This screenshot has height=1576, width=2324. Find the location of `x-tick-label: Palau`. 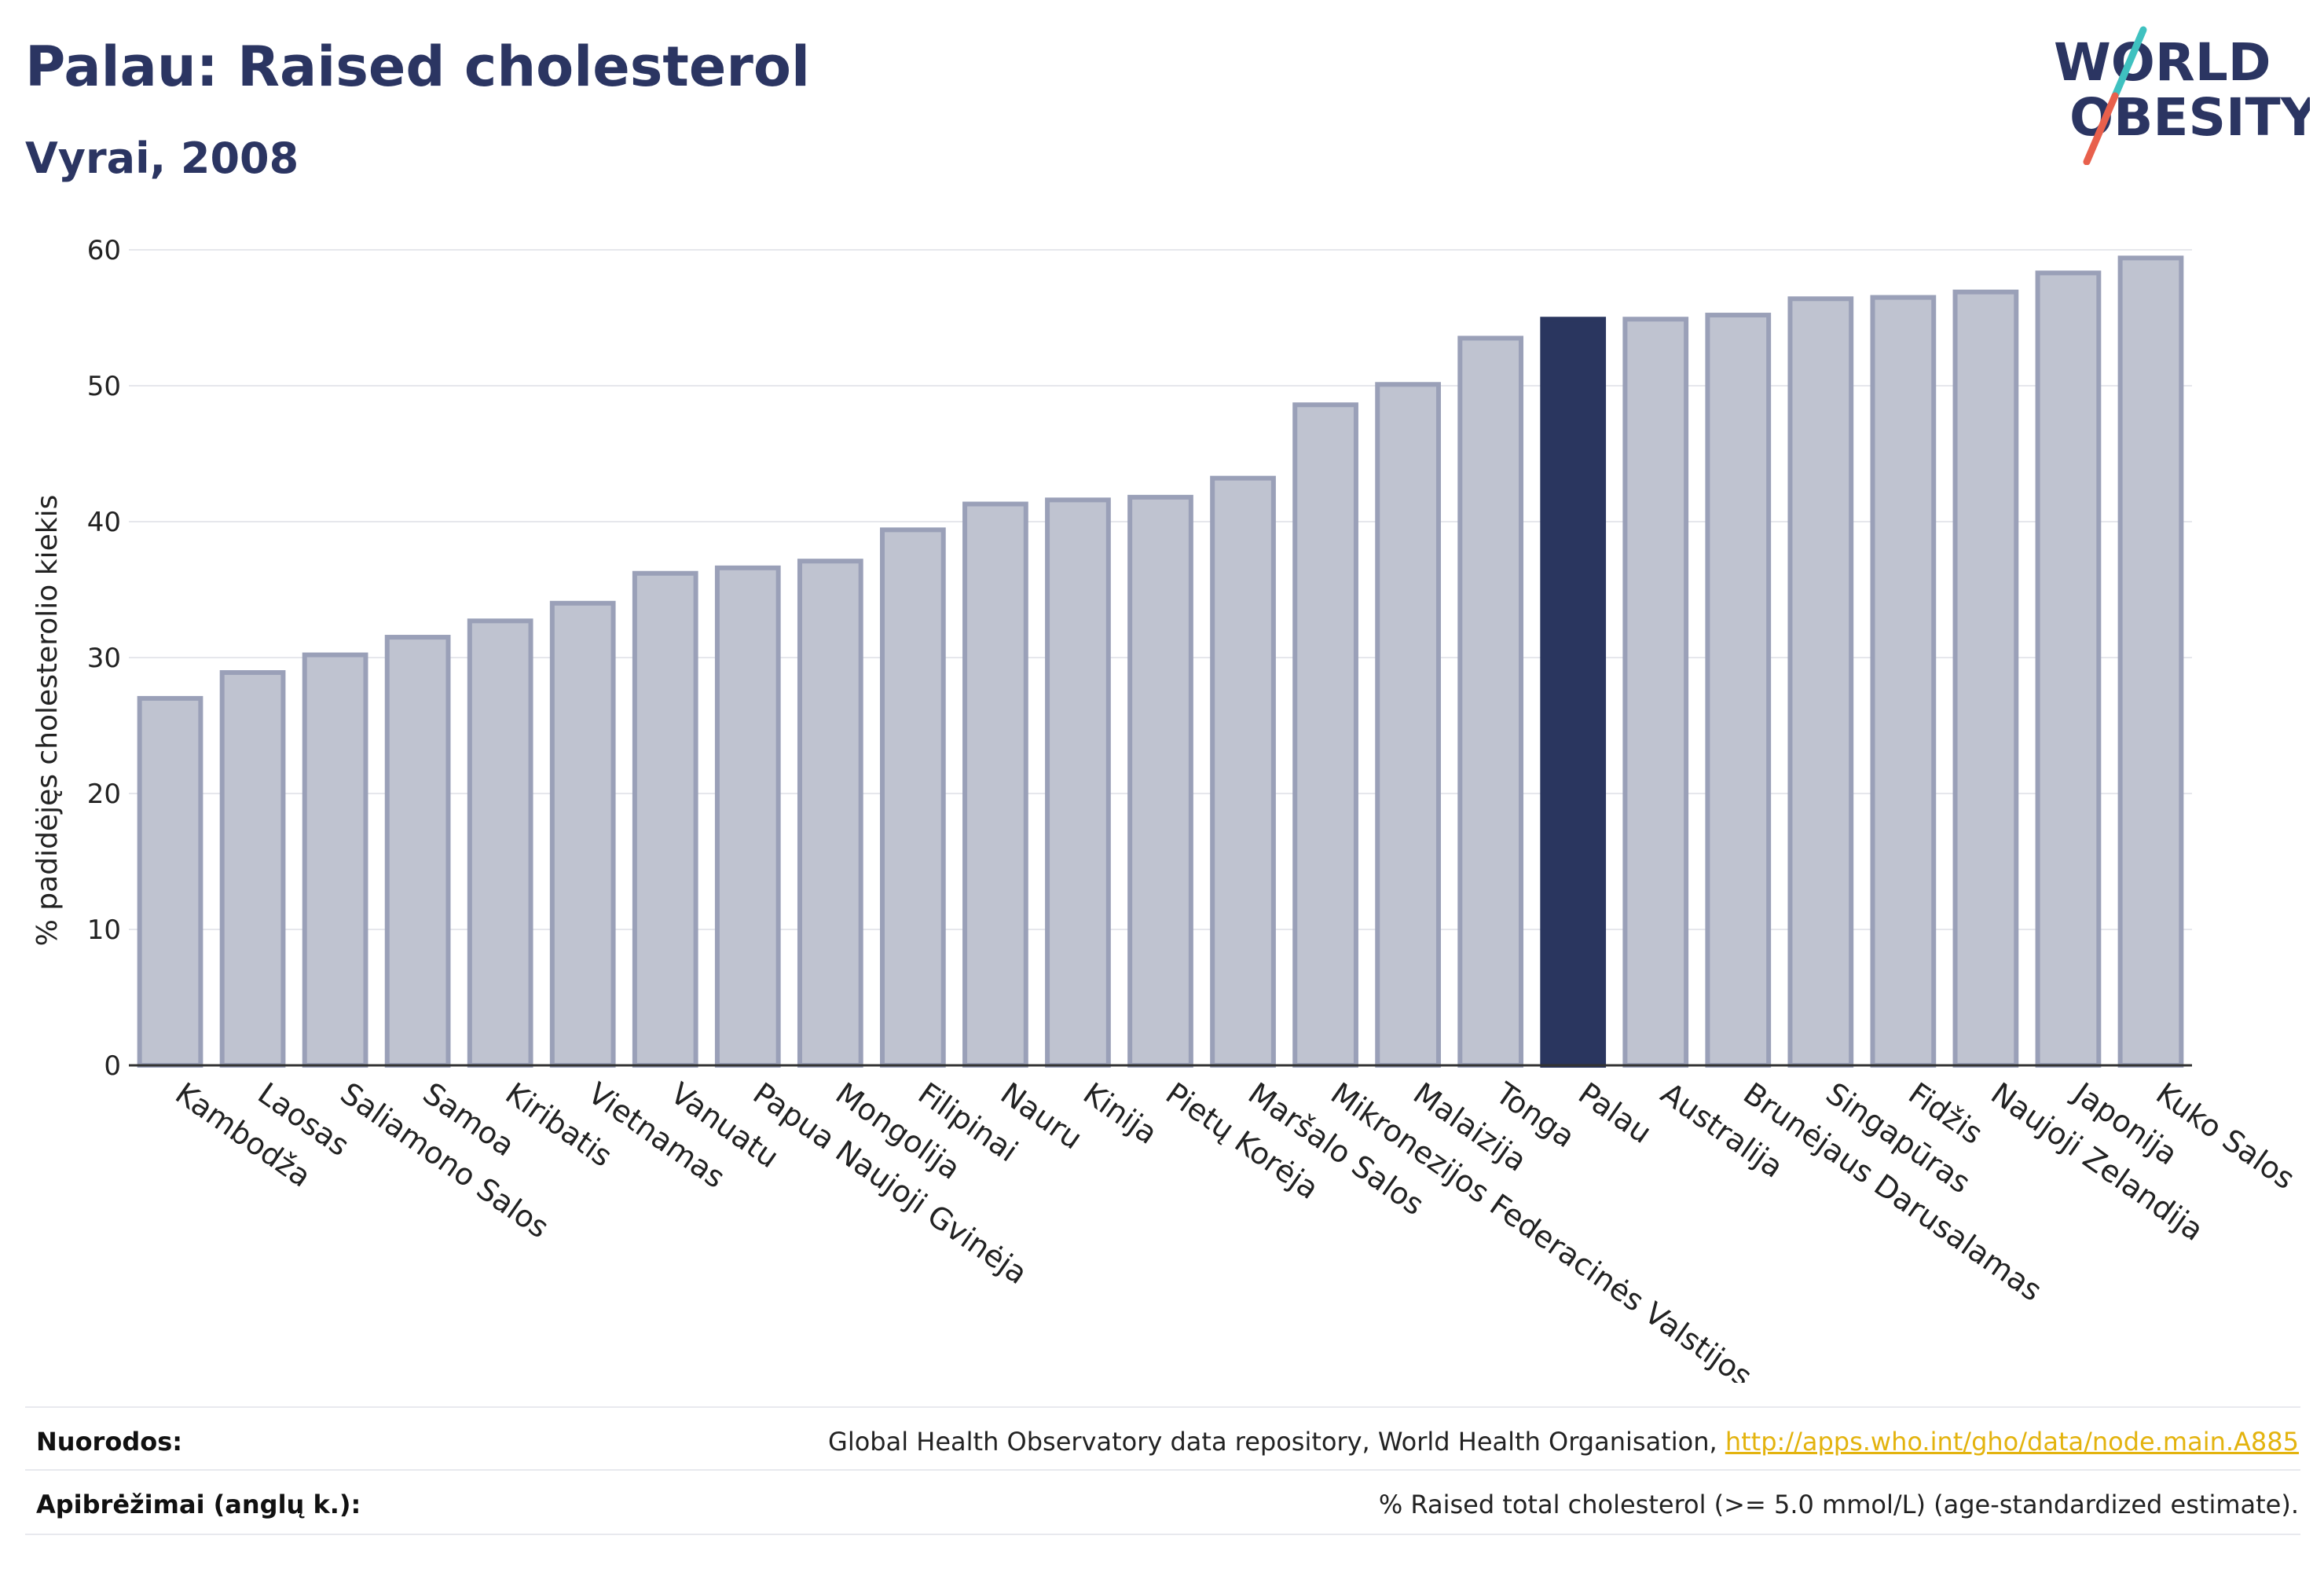

x-tick-label: Palau is located at coordinates (1615, 1113).